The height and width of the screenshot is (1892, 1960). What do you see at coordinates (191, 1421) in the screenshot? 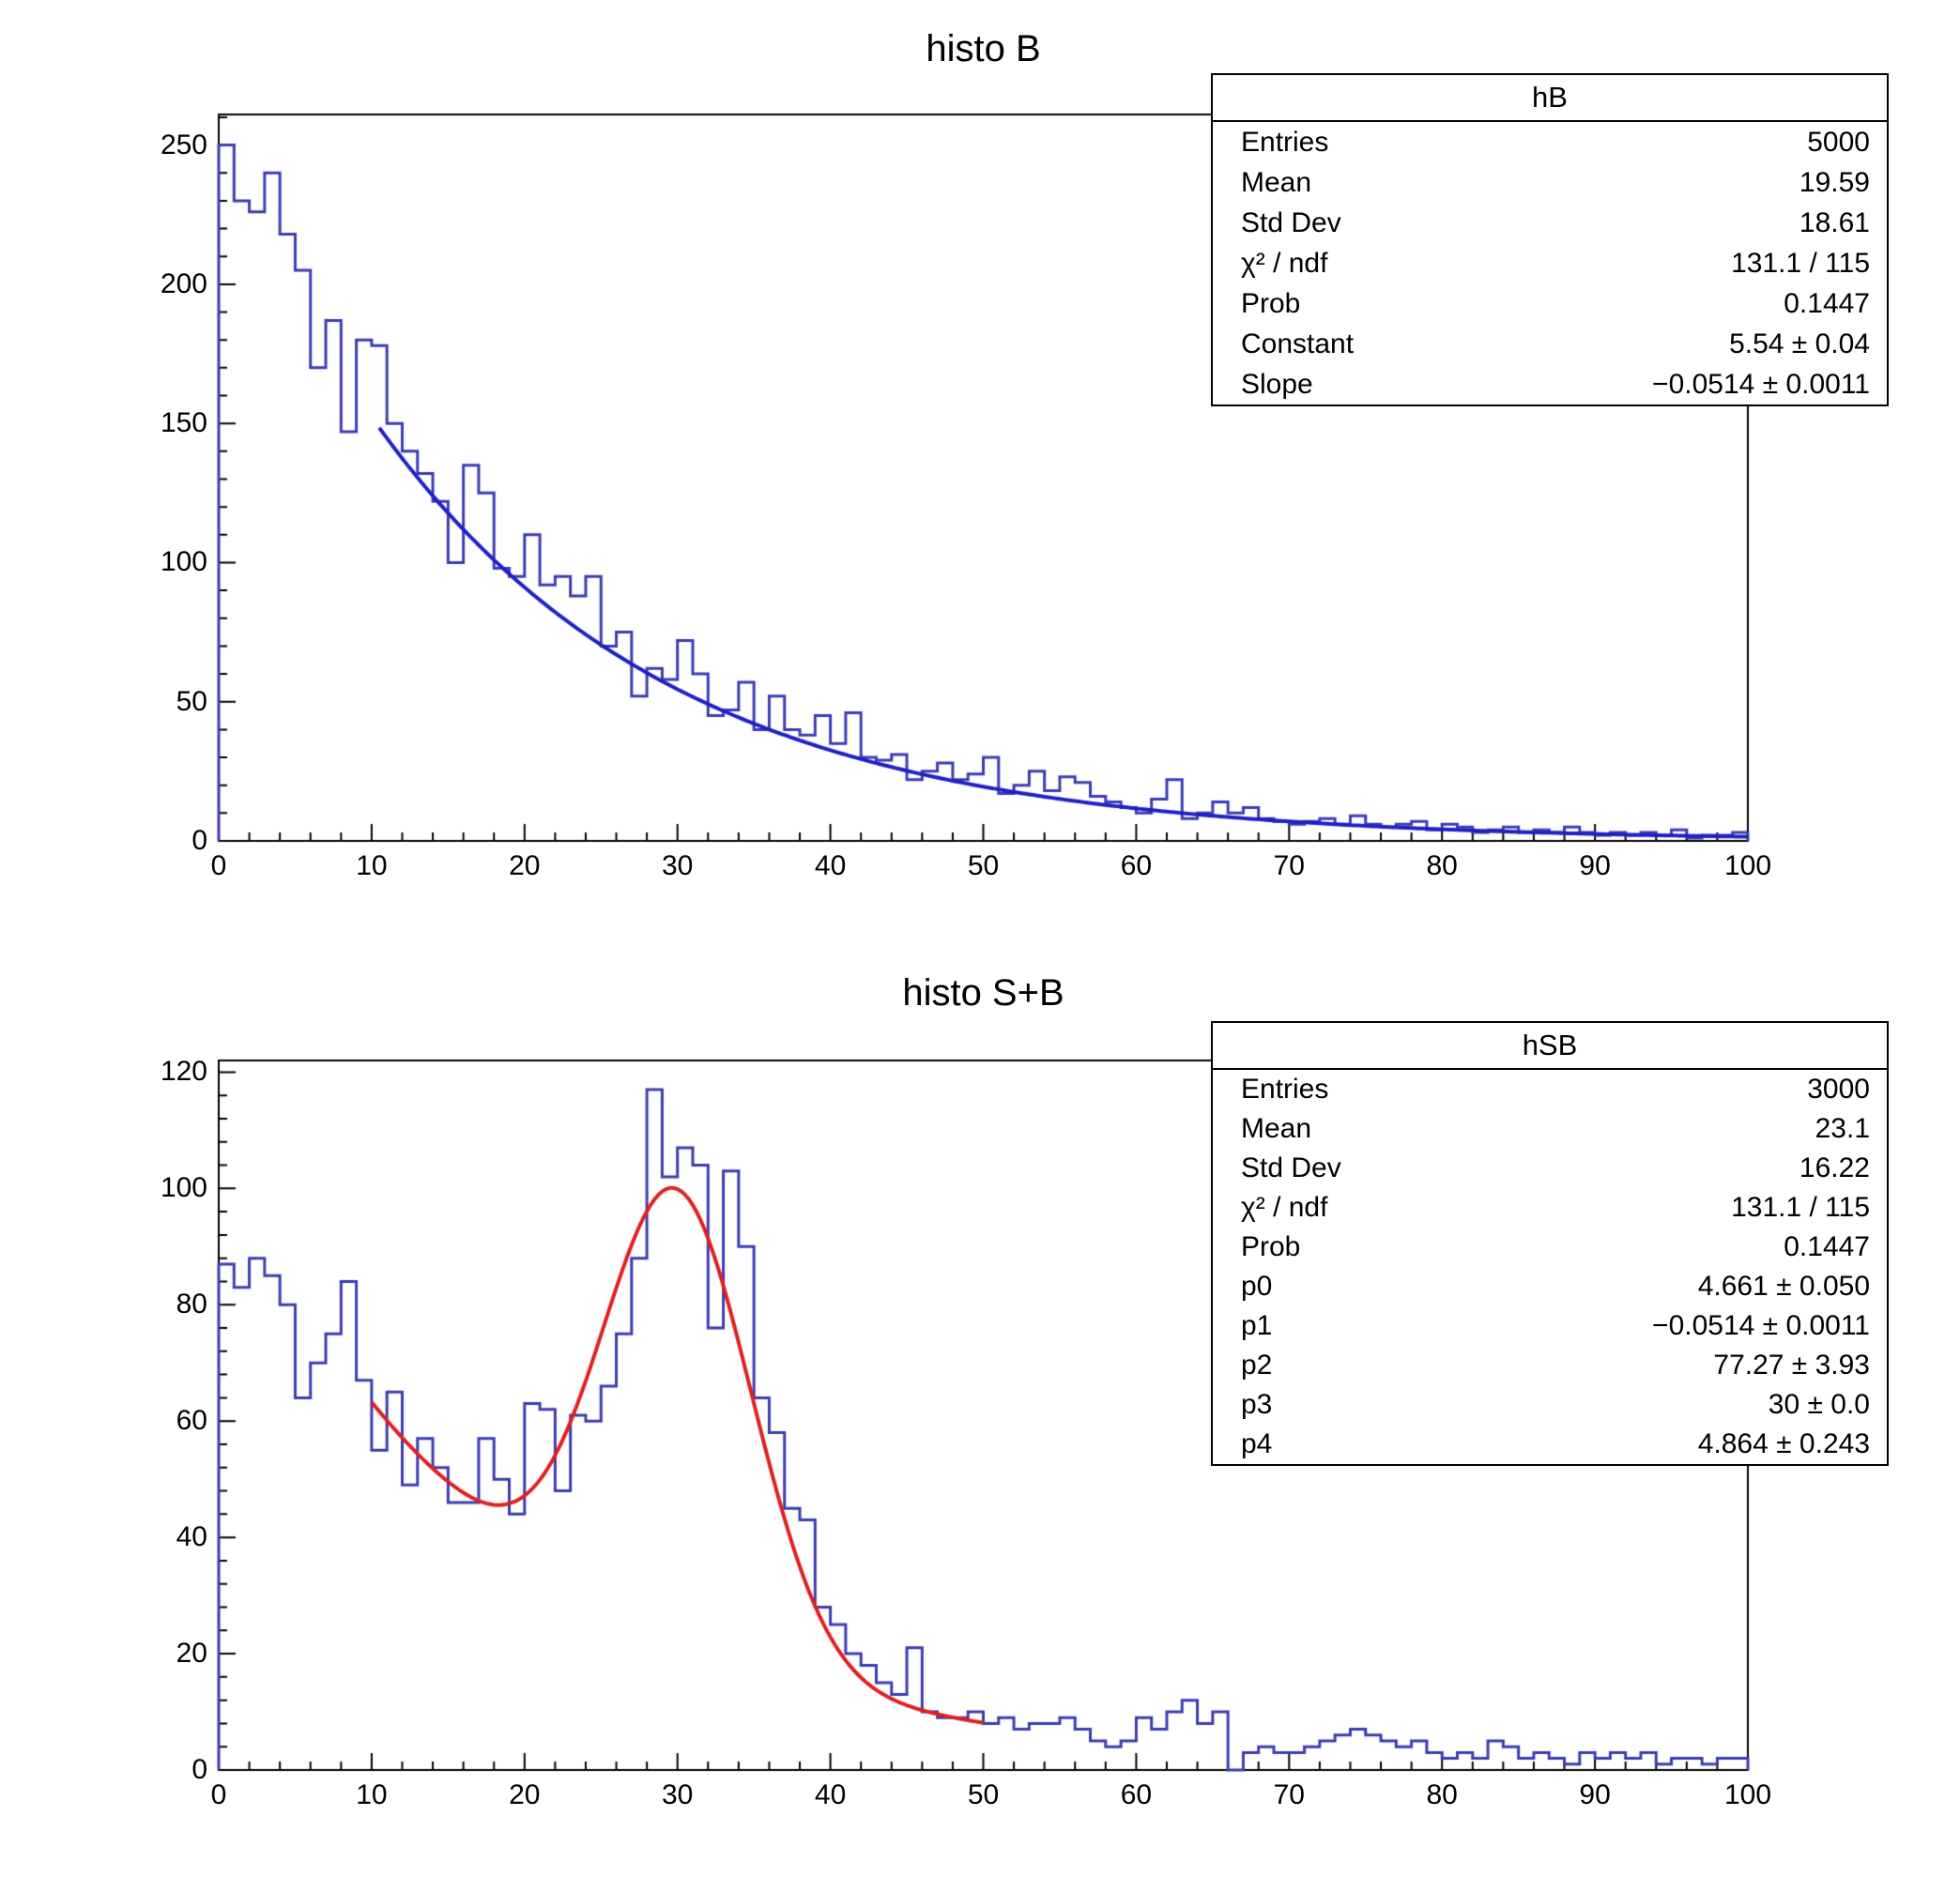
I see `y-axis-tick-label: 60` at bounding box center [191, 1421].